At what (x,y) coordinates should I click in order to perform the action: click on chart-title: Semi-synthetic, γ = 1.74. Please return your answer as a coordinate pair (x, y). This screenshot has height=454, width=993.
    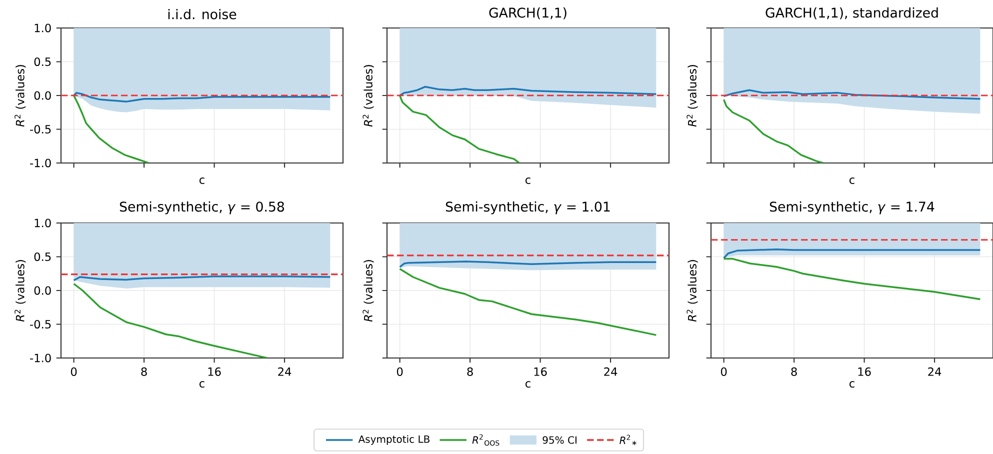
    Looking at the image, I should click on (852, 207).